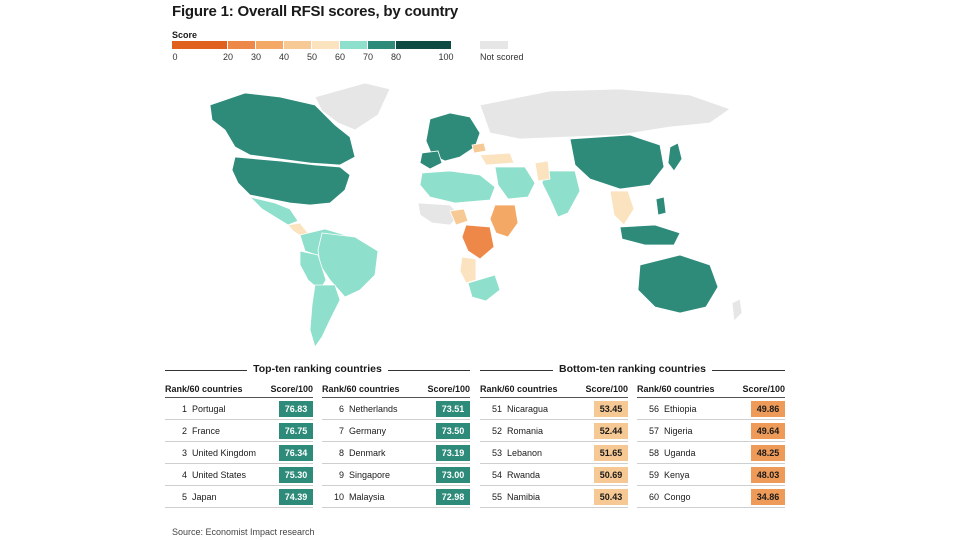 The image size is (960, 540). What do you see at coordinates (677, 475) in the screenshot?
I see `country-name: Kenya` at bounding box center [677, 475].